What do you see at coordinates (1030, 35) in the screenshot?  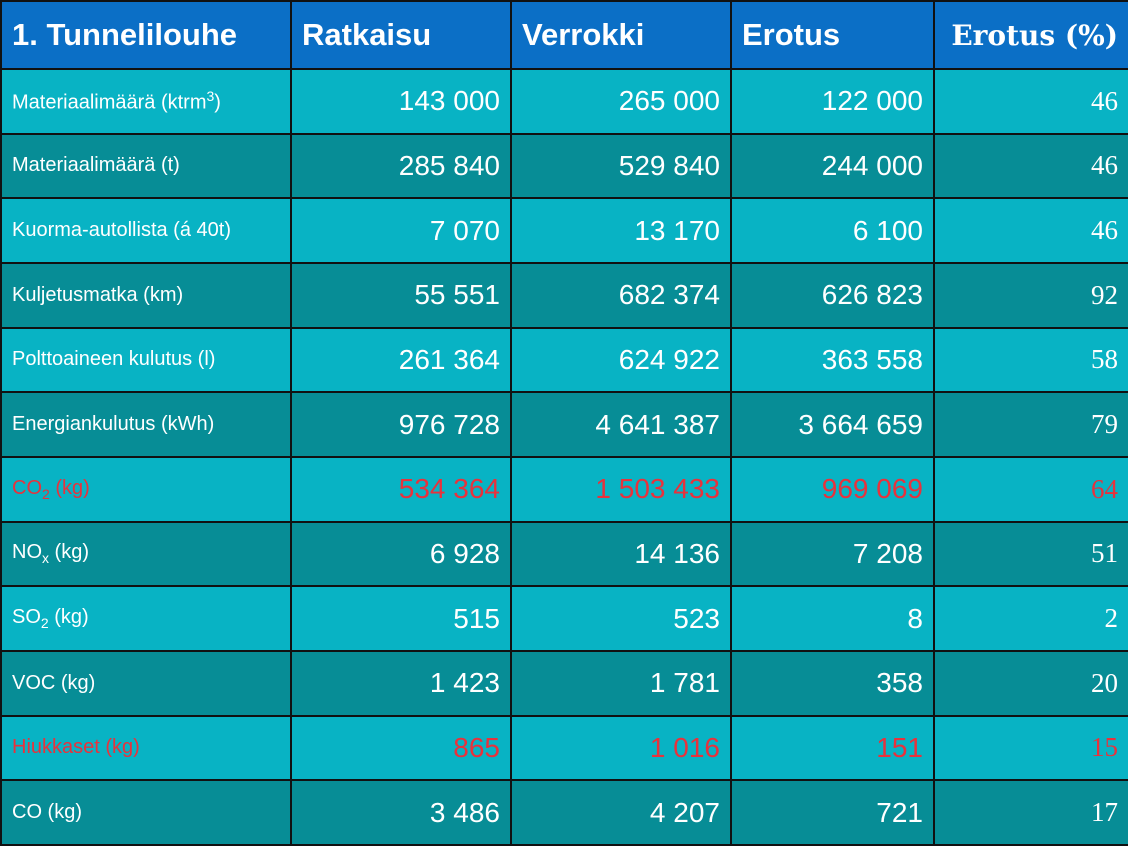 I see `header-cell: Erotus (%)` at bounding box center [1030, 35].